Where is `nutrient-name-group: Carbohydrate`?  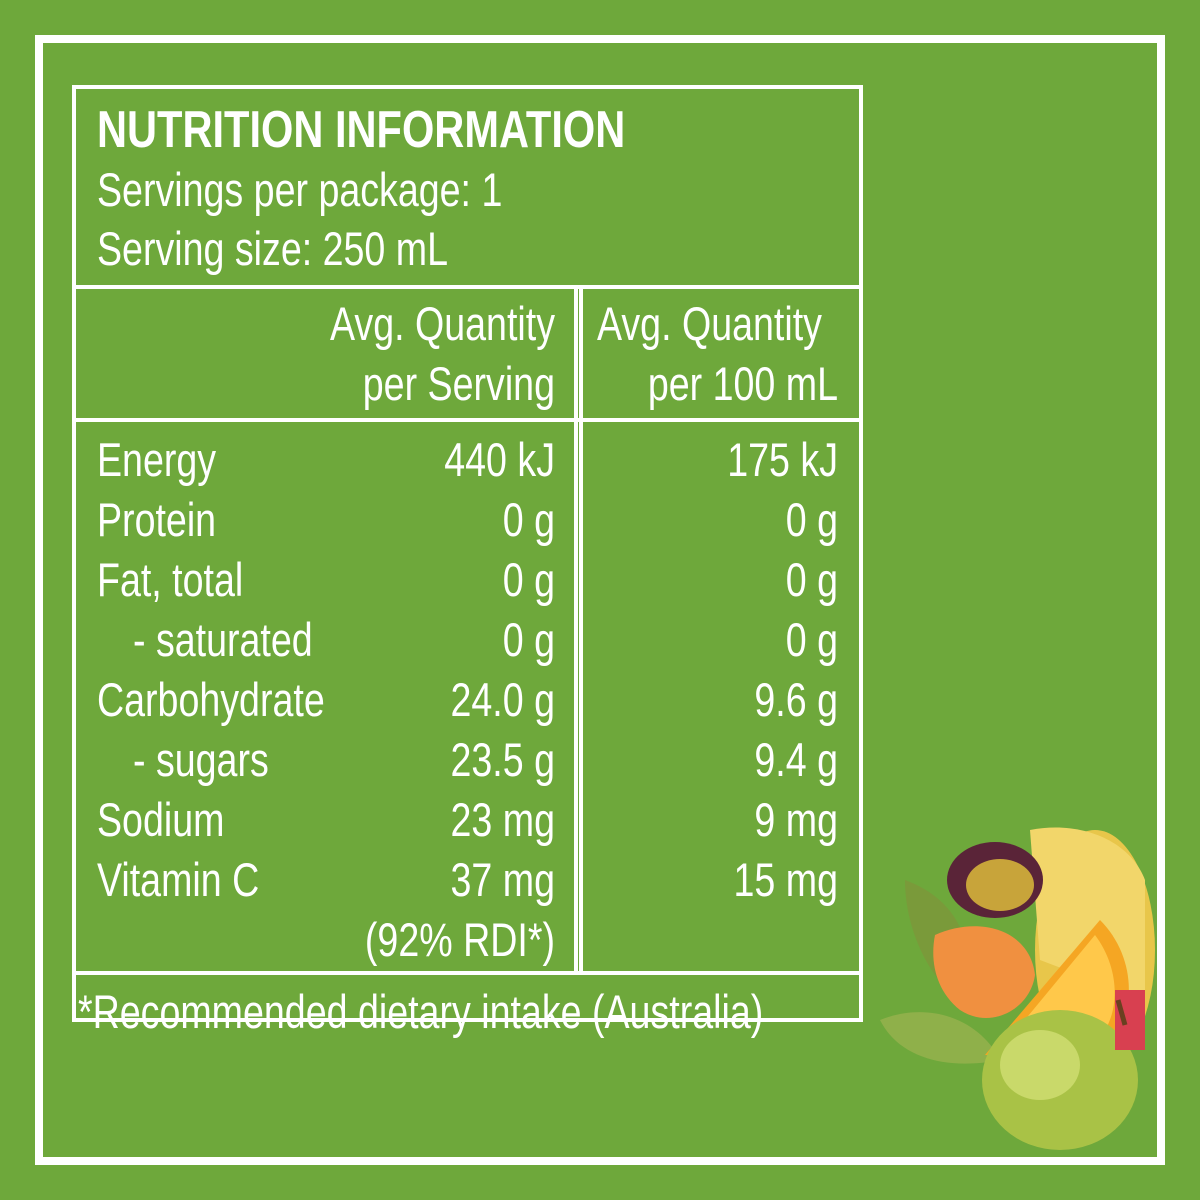
nutrient-name-group: Carbohydrate is located at coordinates (211, 700).